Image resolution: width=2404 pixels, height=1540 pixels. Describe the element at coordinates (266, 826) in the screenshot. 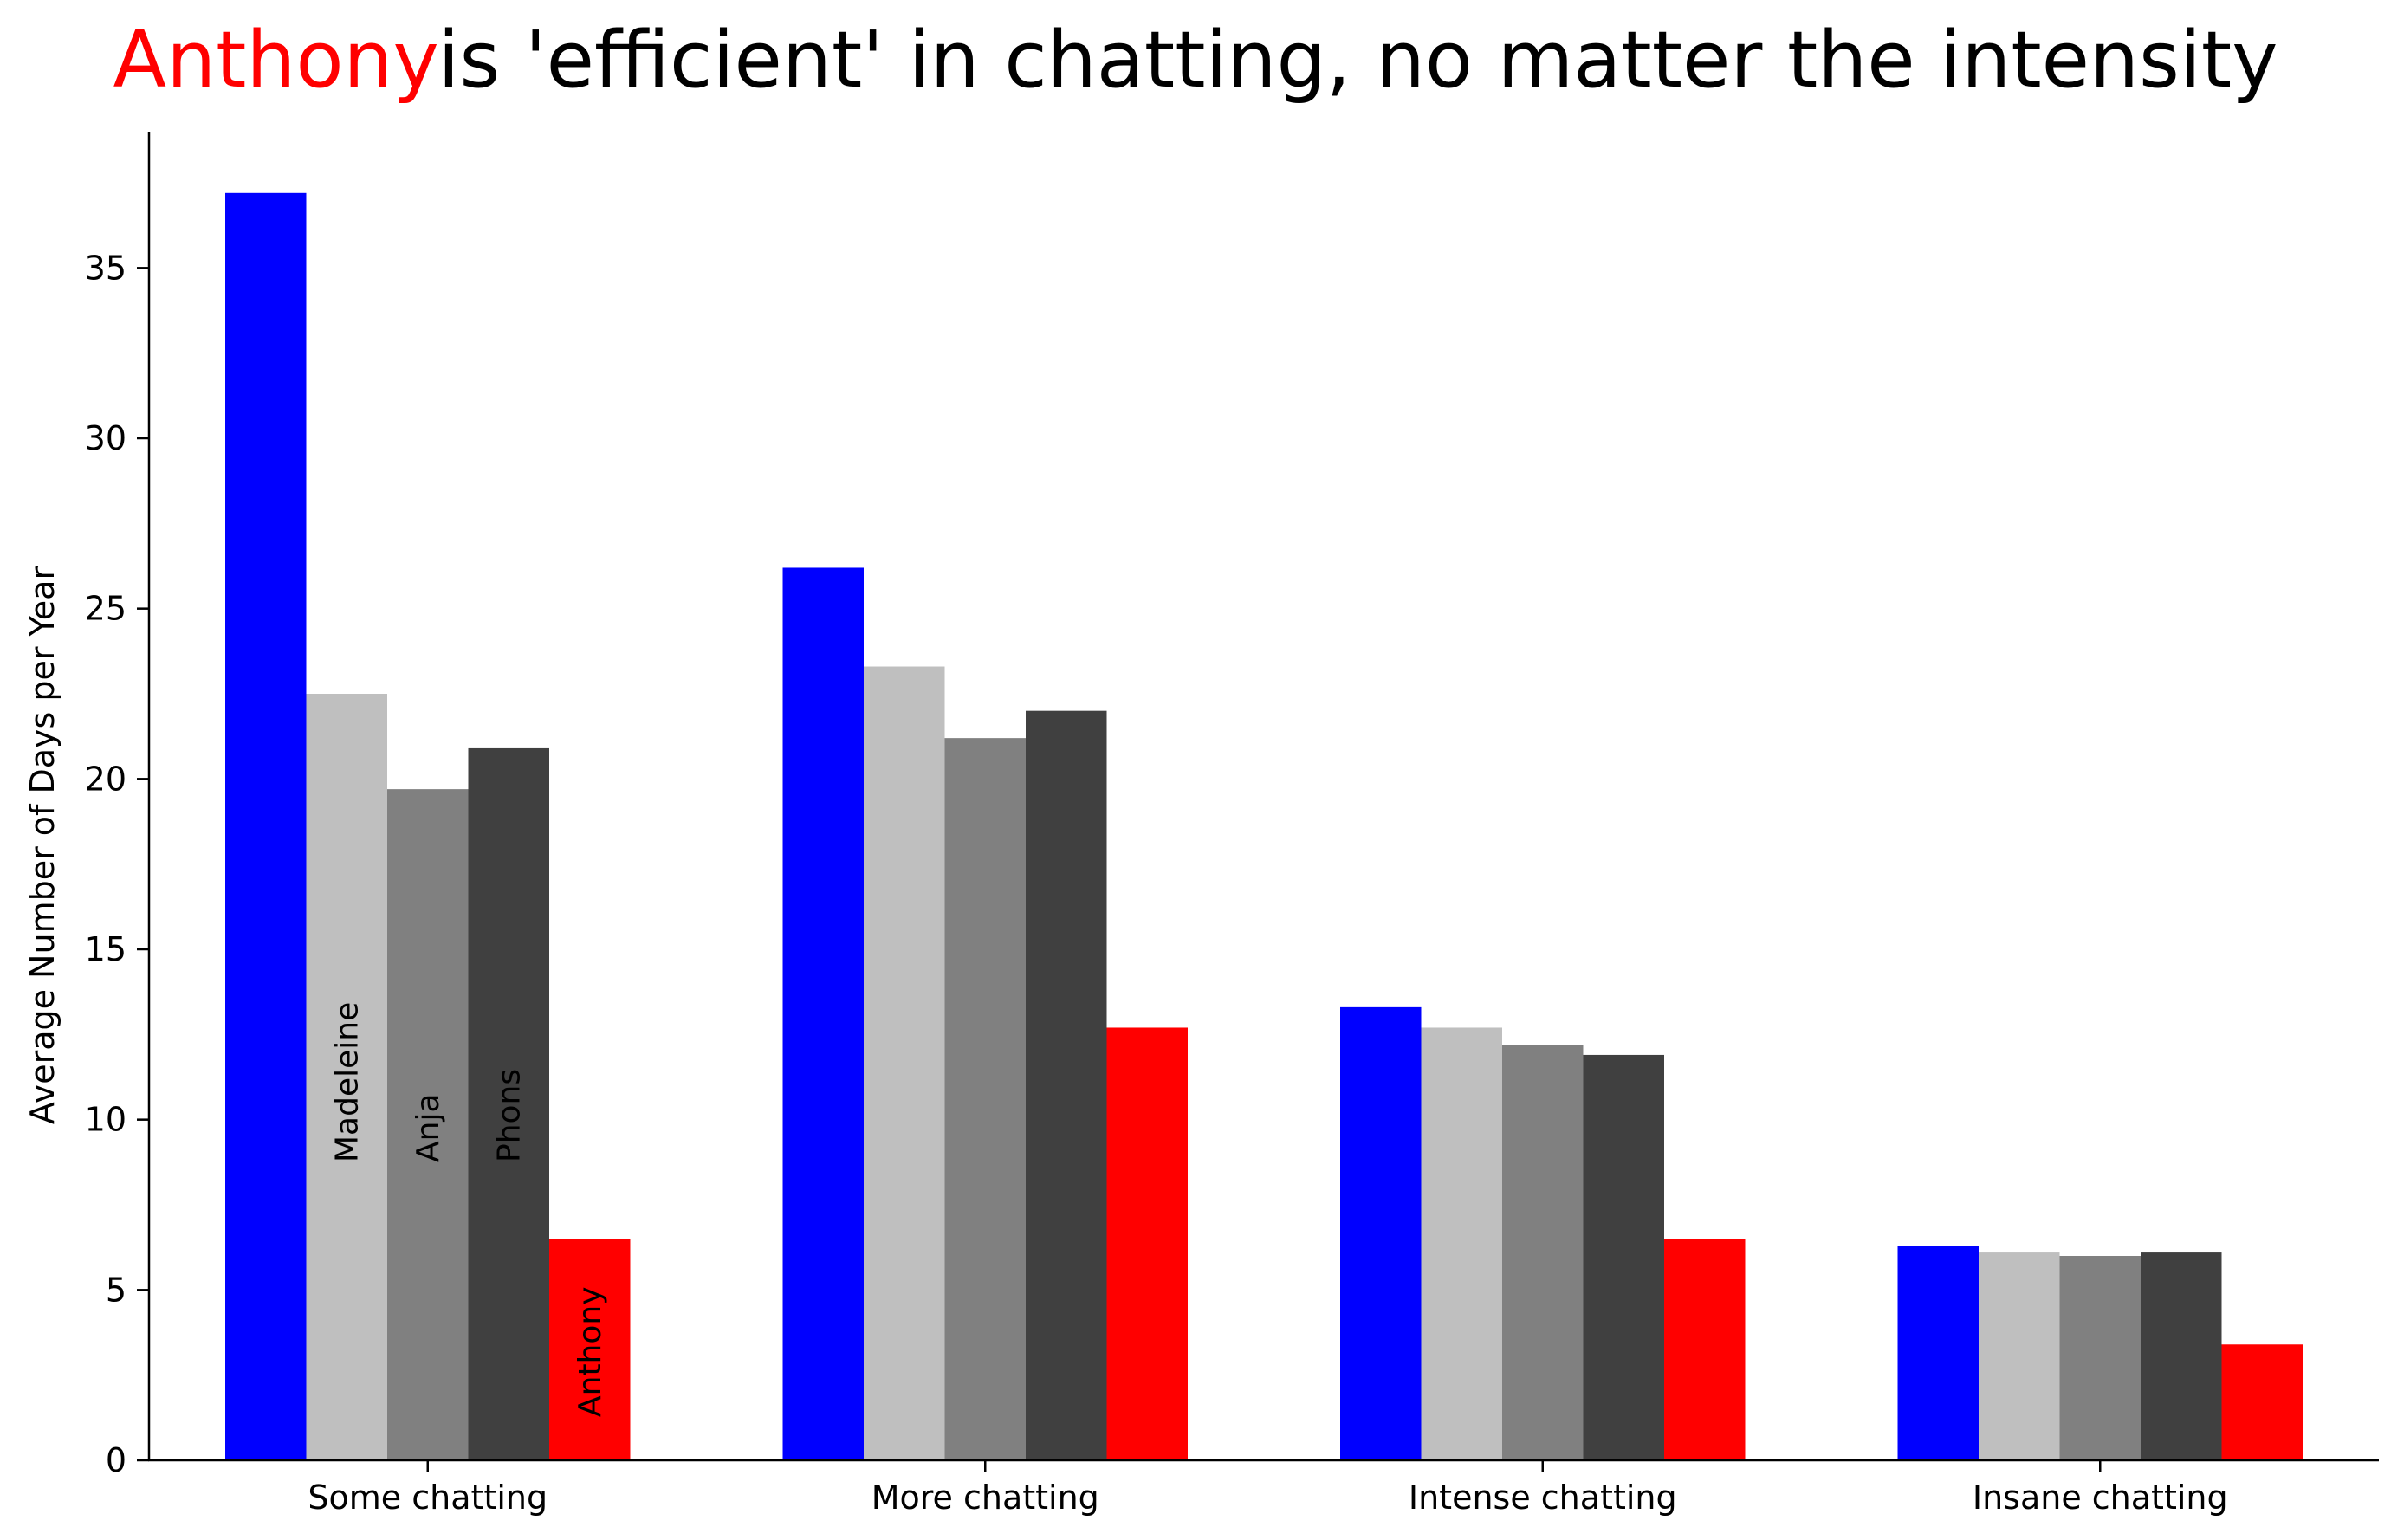

I see `bar-series-1-some-chatting` at that location.